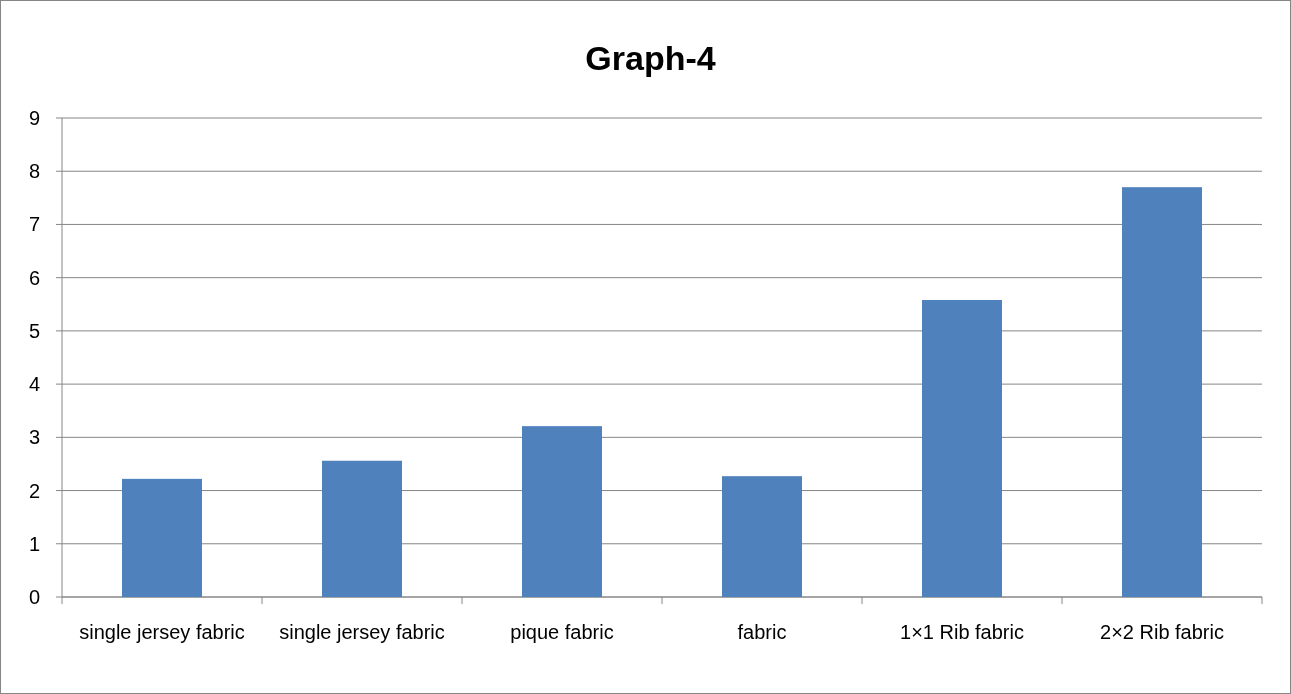  I want to click on y-tick-label: 4, so click(34, 384).